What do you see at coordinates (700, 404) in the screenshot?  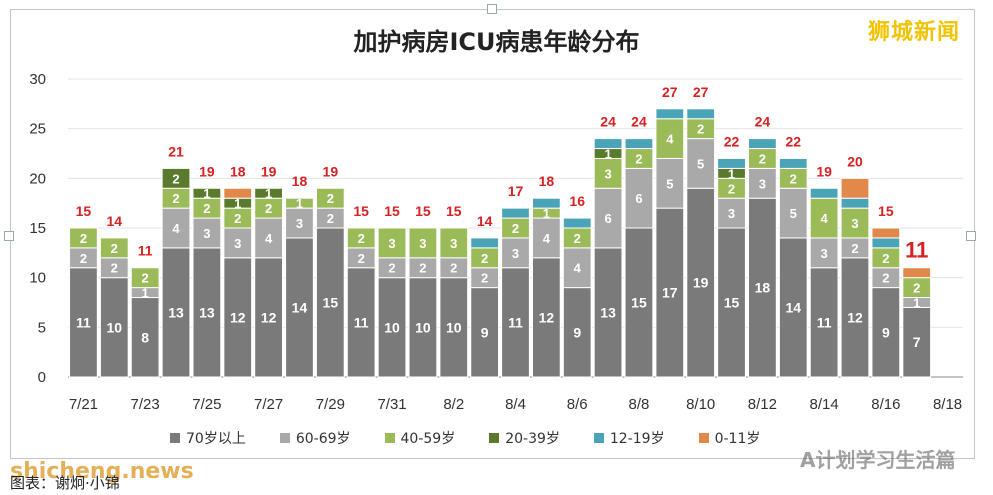 I see `x-tick-label: 8/10` at bounding box center [700, 404].